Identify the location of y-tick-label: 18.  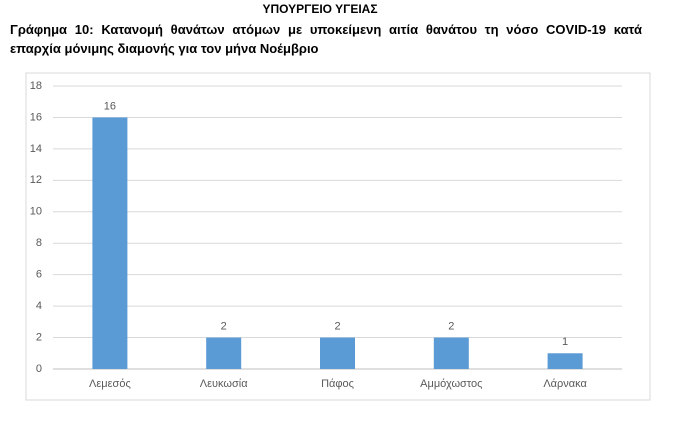
(36, 86).